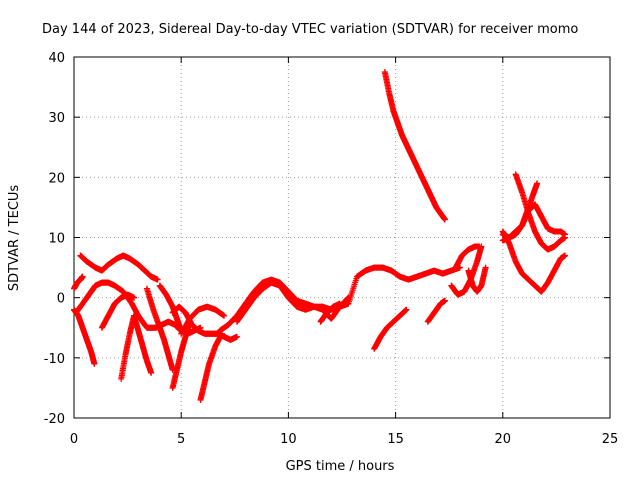  What do you see at coordinates (56, 58) in the screenshot?
I see `y-tick-label: 40` at bounding box center [56, 58].